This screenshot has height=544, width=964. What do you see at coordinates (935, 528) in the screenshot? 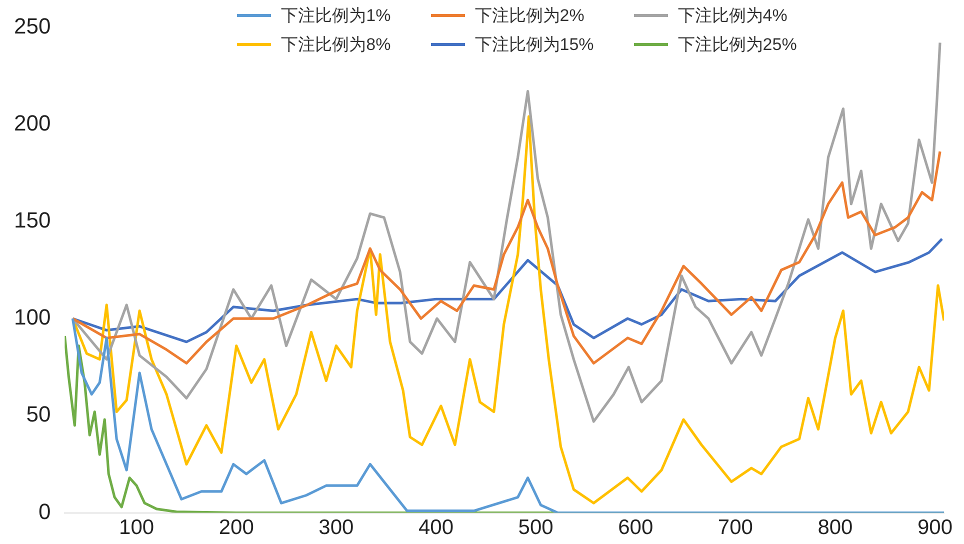
I see `x-tick-label: 900` at bounding box center [935, 528].